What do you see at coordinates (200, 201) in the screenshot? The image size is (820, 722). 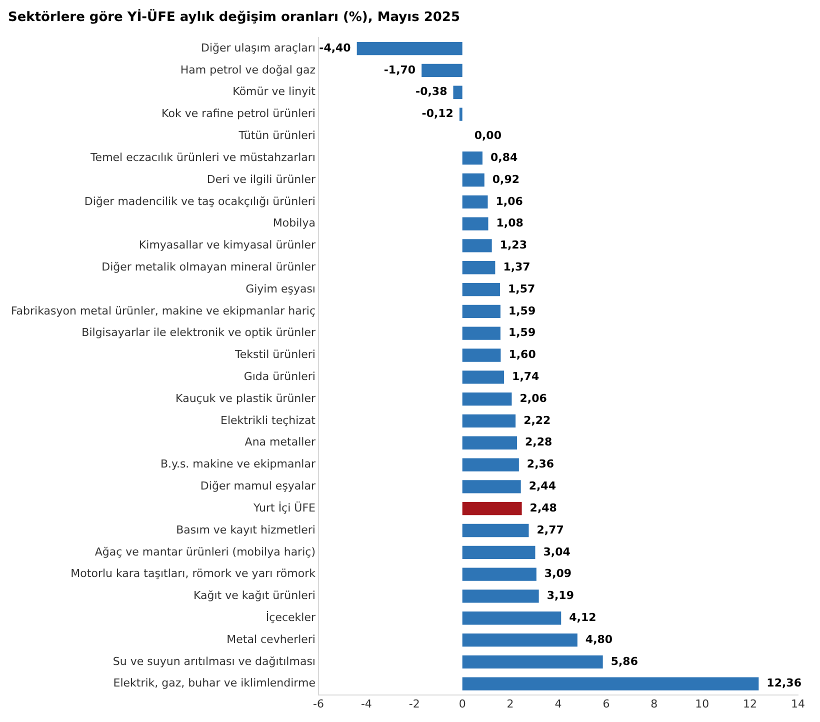 I see `y-tick-label: Diğer madencilik ve taş ocakçılığı ürünleri` at bounding box center [200, 201].